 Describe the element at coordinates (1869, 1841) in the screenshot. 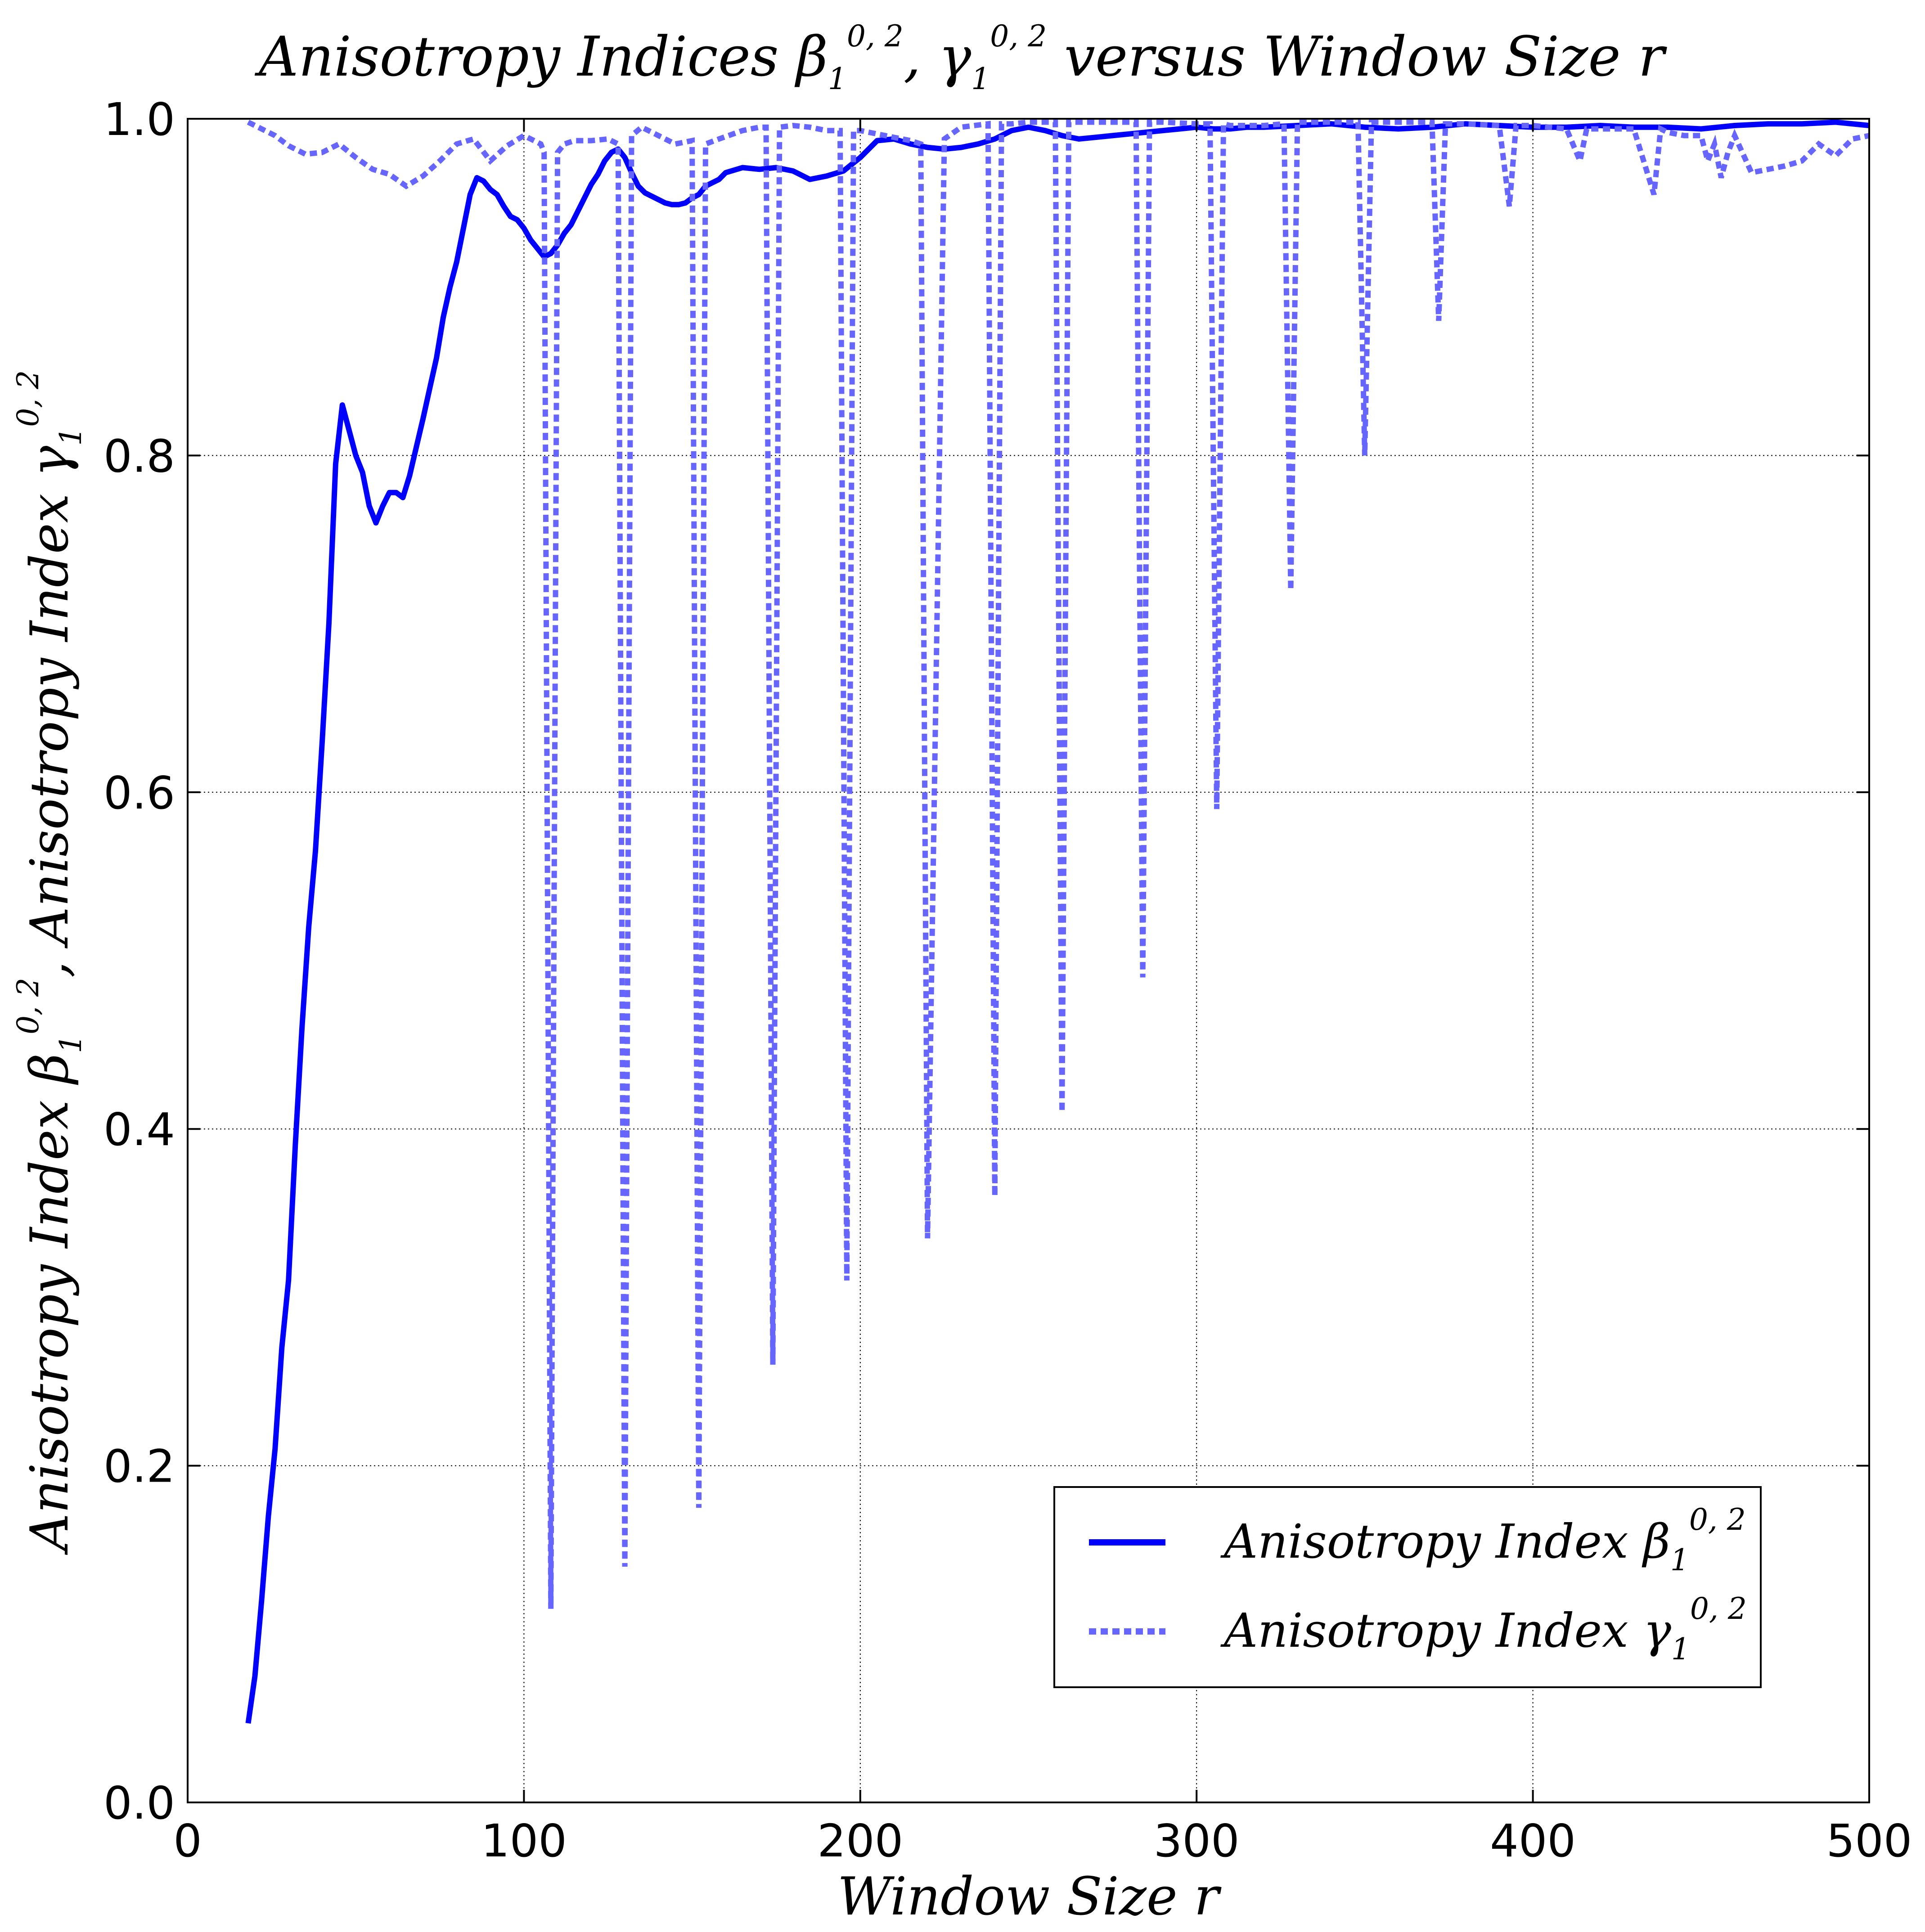

I see `x-tick-label: 500` at that location.